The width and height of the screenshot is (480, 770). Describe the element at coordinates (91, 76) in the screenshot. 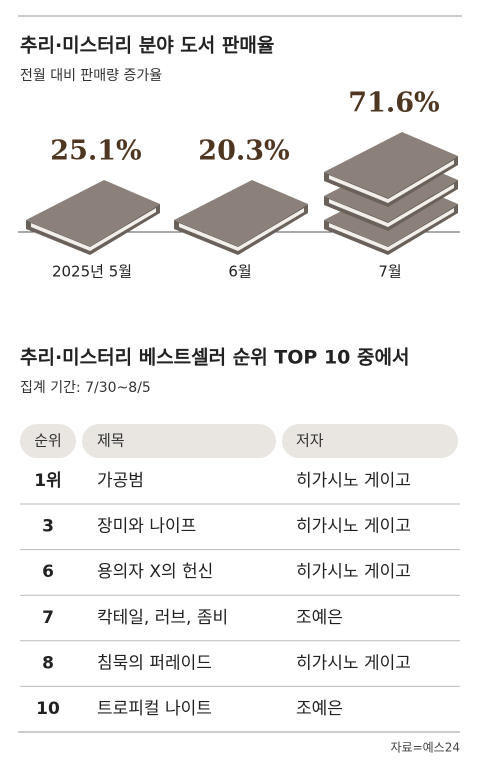

I see `chart-subtitle: 전월 대비 판매량 증가율` at that location.